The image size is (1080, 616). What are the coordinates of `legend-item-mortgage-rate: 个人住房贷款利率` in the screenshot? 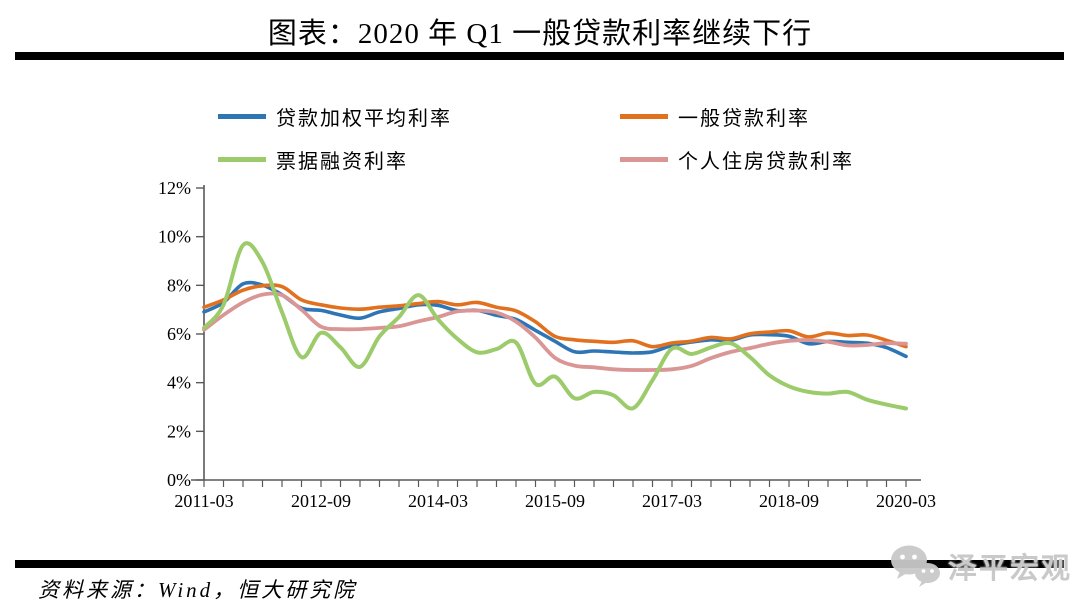 It's located at (737, 160).